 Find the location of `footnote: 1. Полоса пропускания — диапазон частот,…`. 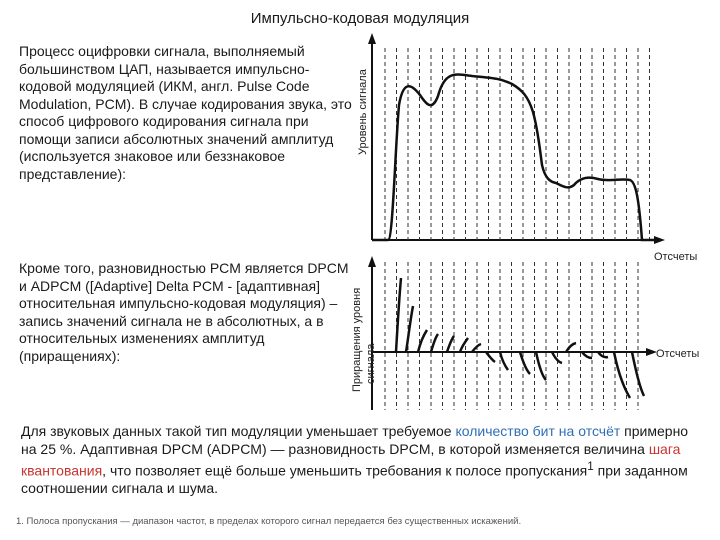

footnote: 1. Полоса пропускания — диапазон частот,… is located at coordinates (269, 521).